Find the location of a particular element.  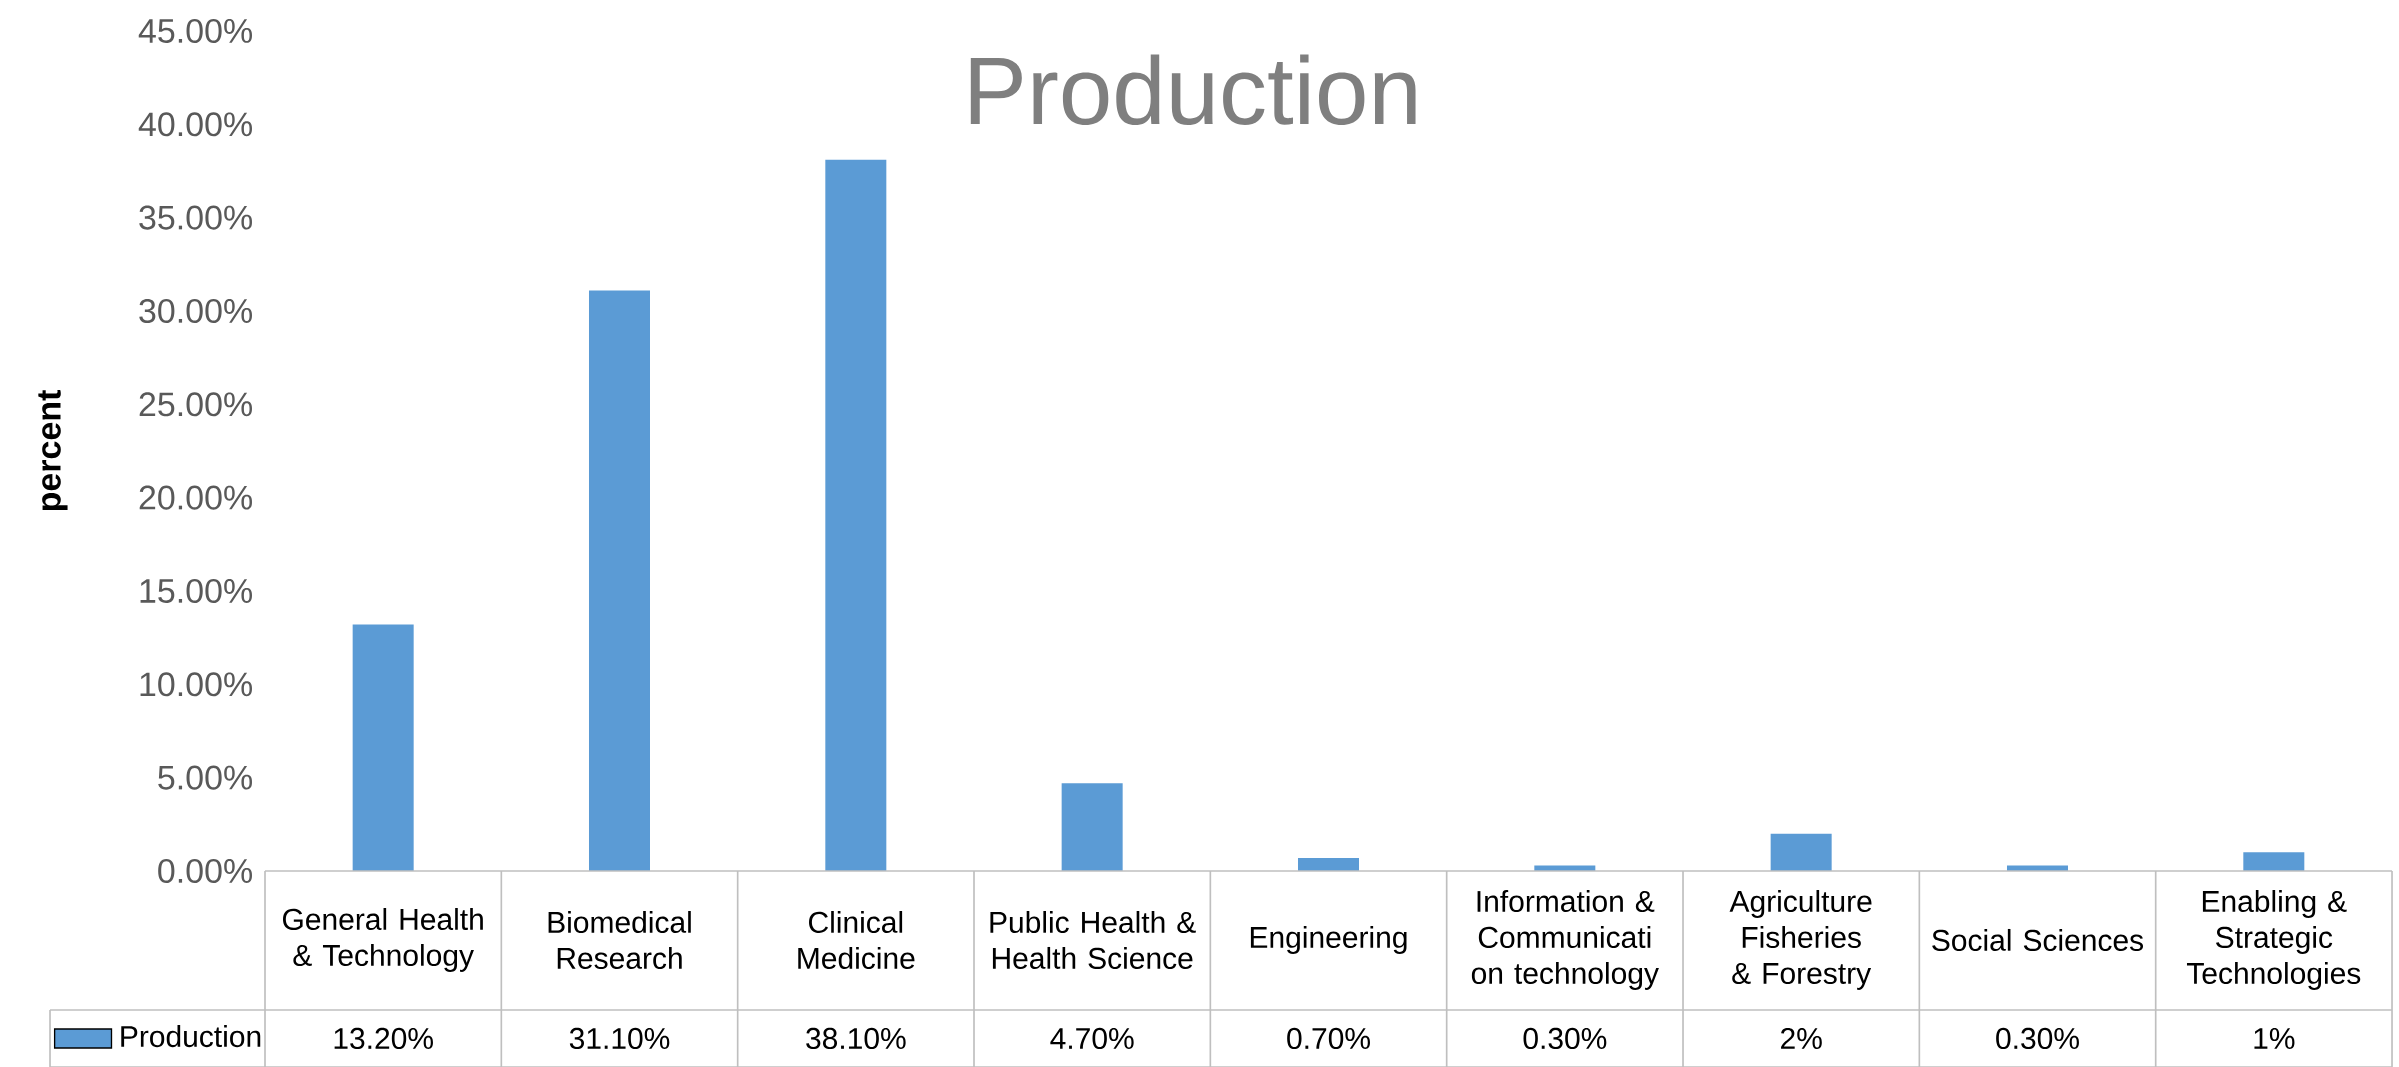

y-tick-label: 25.00% is located at coordinates (195, 404).